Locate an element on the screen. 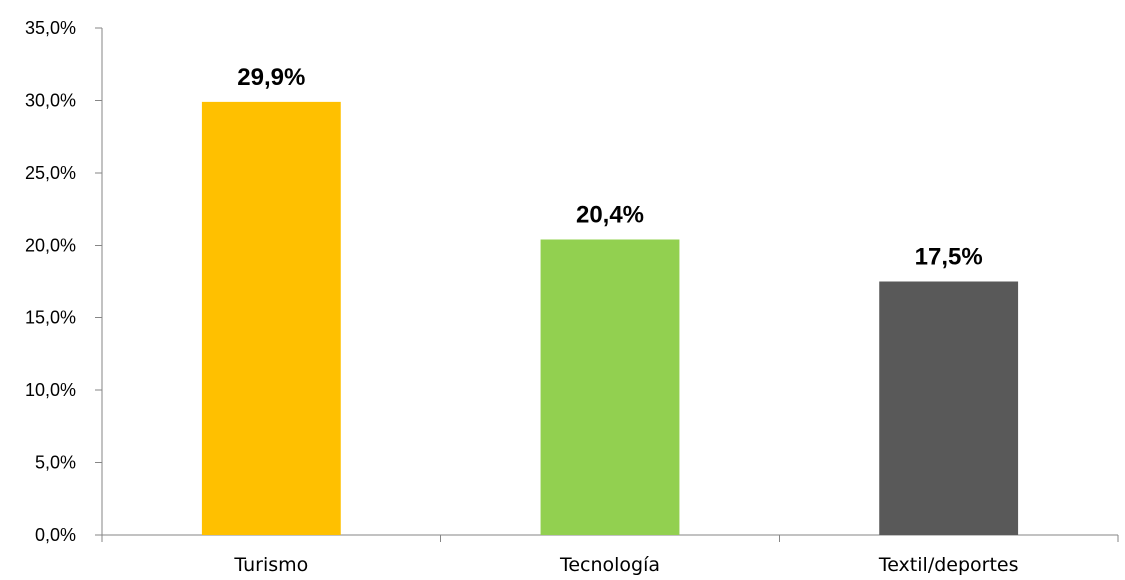  y-tick-label: 20,0% is located at coordinates (50, 245).